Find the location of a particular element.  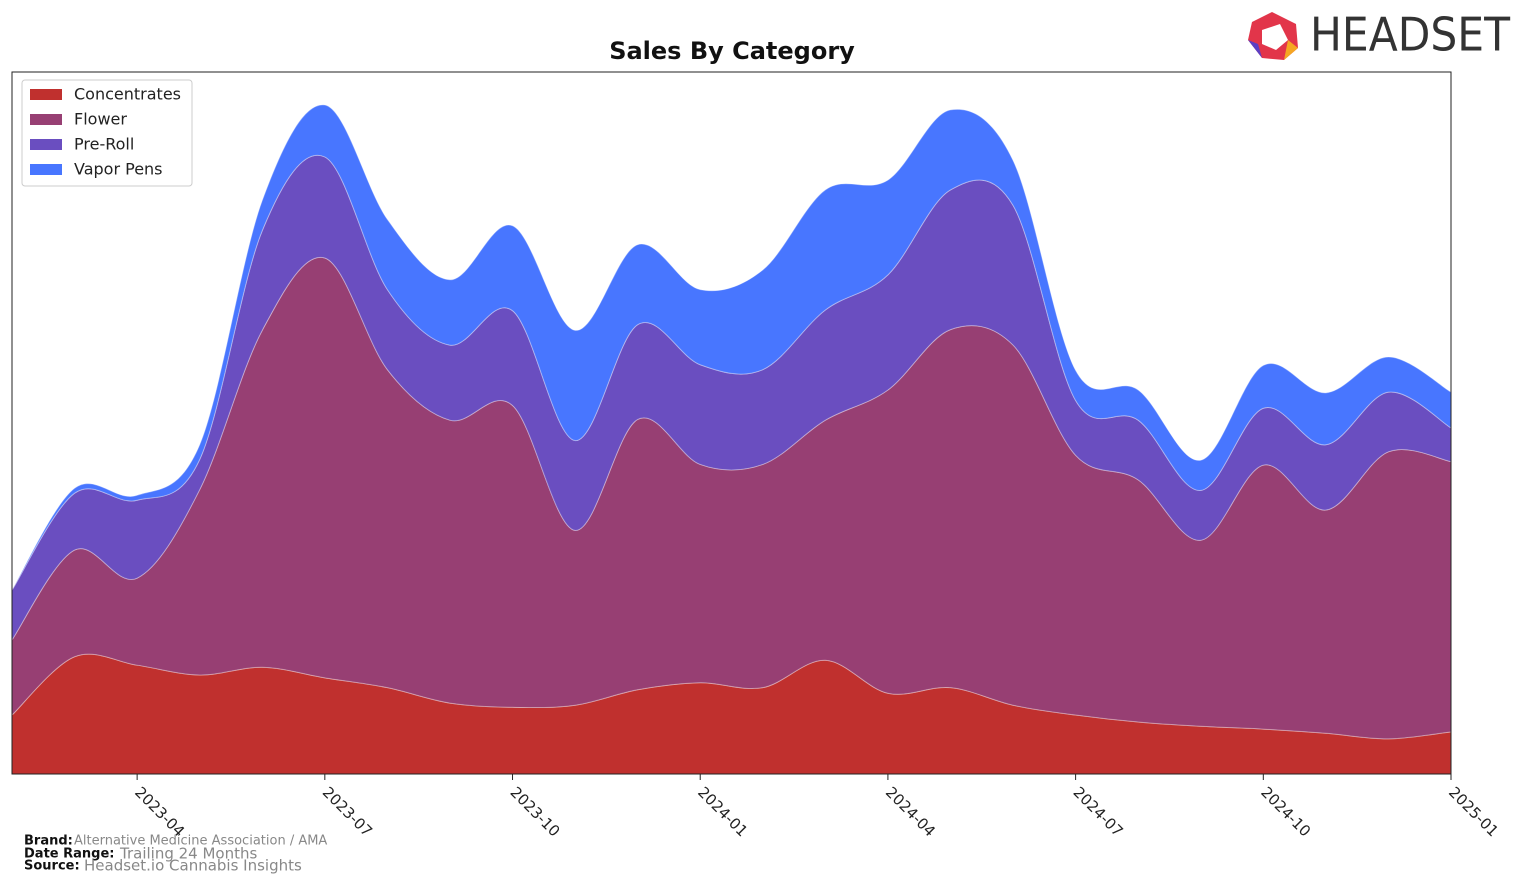

logo-text: HEADSET is located at coordinates (1410, 35).